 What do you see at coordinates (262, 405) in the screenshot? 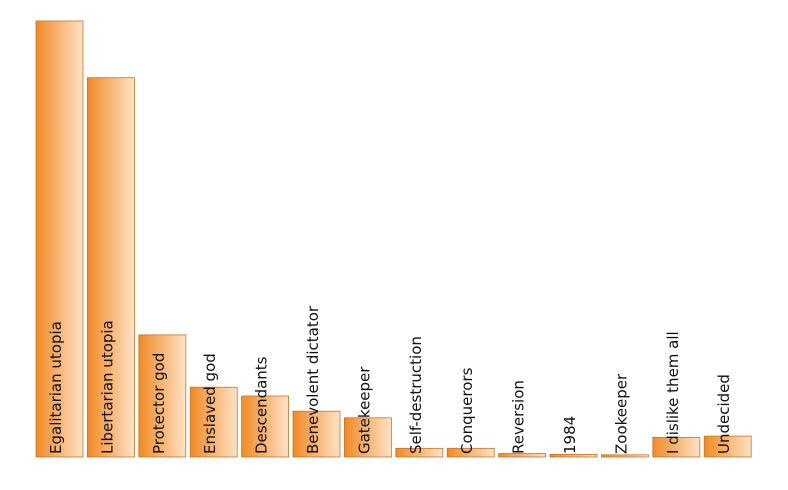
I see `bar-label-4: Descendants` at bounding box center [262, 405].